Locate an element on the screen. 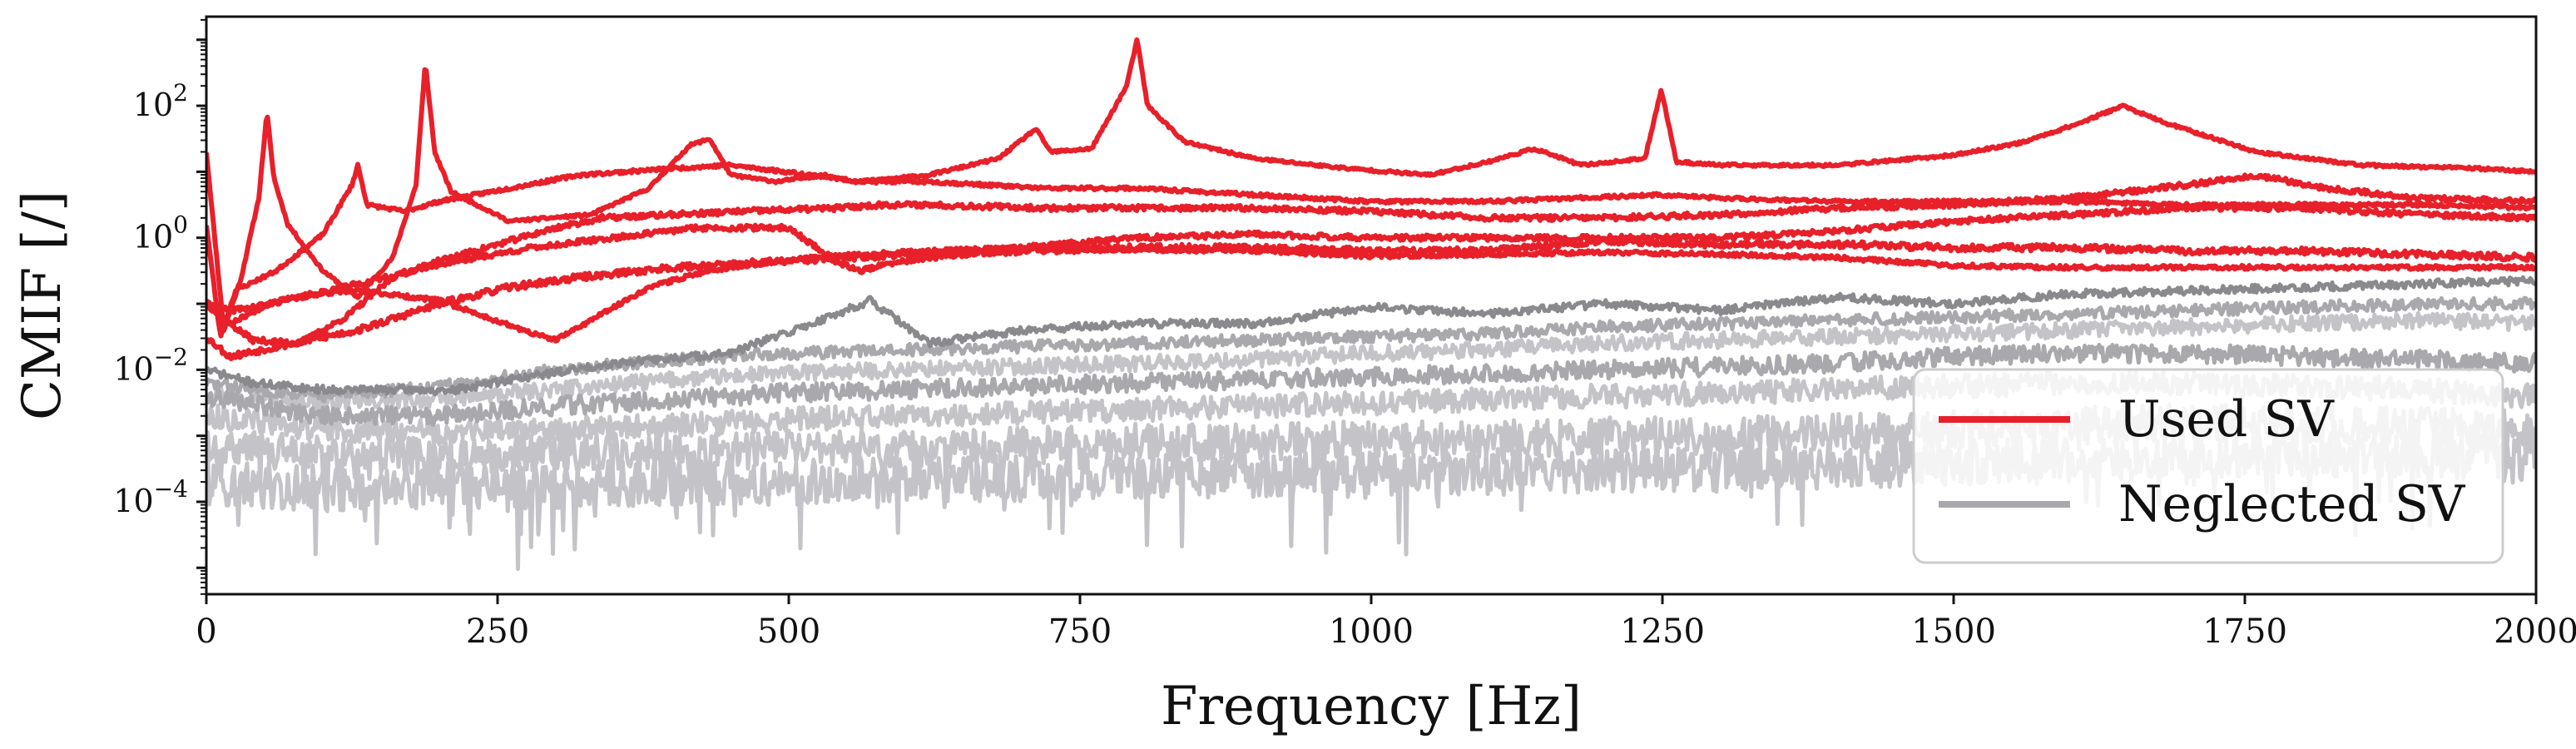 The height and width of the screenshot is (749, 2576). legend-label-neglected: Neglected SV is located at coordinates (2292, 504).